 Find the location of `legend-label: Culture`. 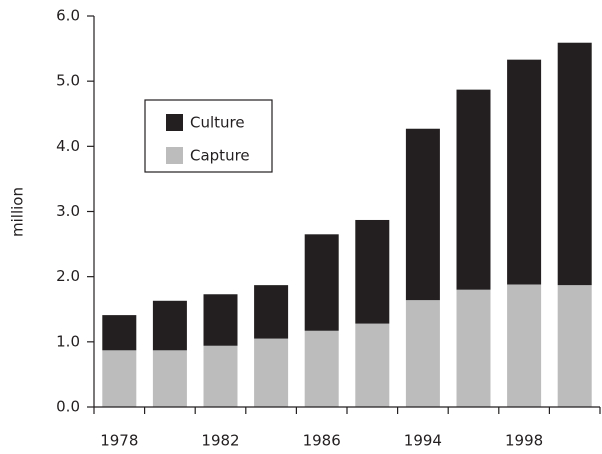

legend-label: Culture is located at coordinates (217, 123).